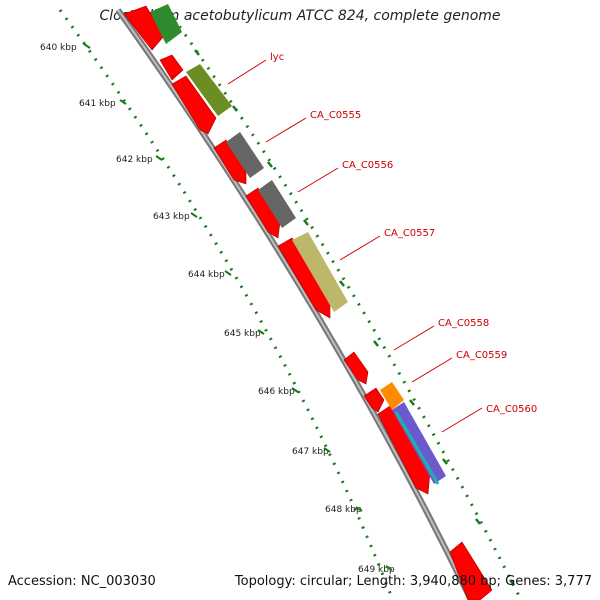 The image size is (600, 600). Describe the element at coordinates (463, 323) in the screenshot. I see `gene-label: CA_C0558` at that location.